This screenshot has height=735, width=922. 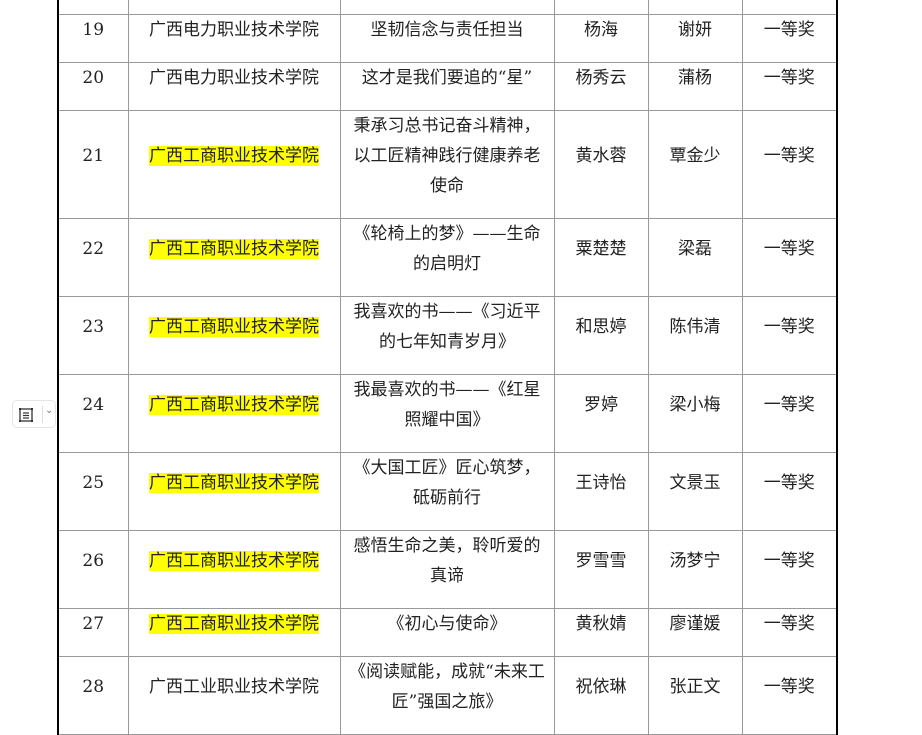 I want to click on row-number: 19, so click(x=93, y=38).